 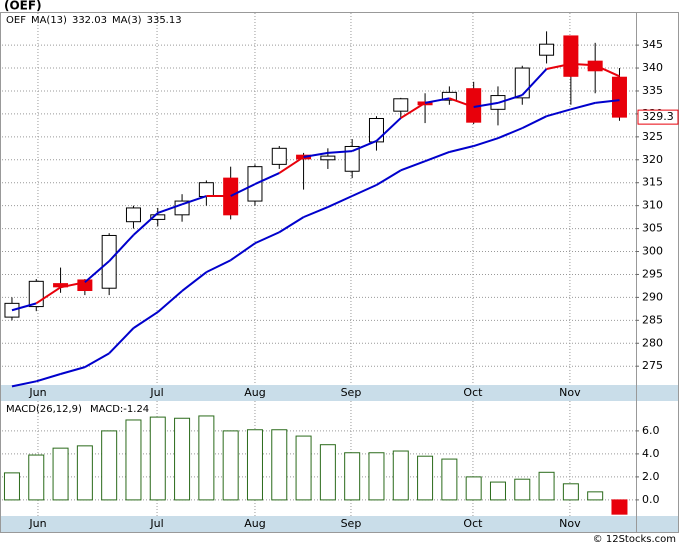 What do you see at coordinates (652, 273) in the screenshot?
I see `y-tick-label: 295` at bounding box center [652, 273].